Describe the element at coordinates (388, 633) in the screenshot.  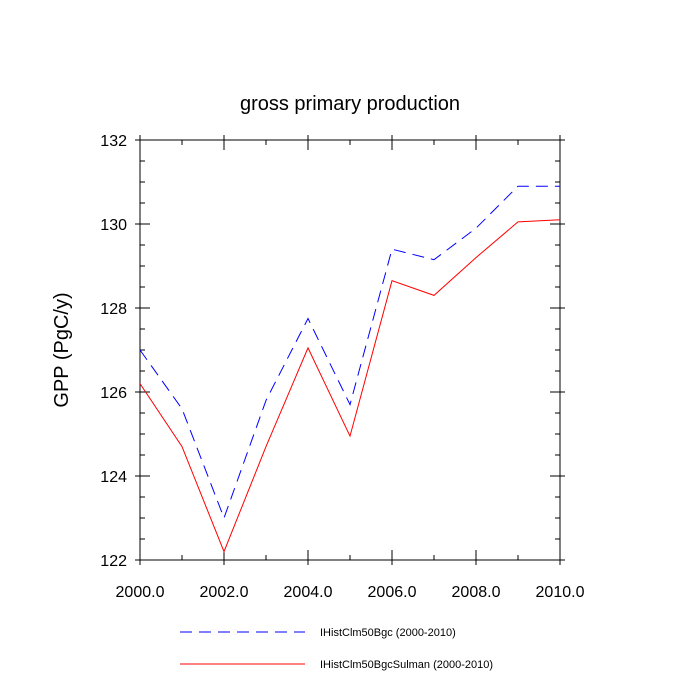
I see `legend-label-1: IHistClm50Bgc (2000-2010)` at that location.